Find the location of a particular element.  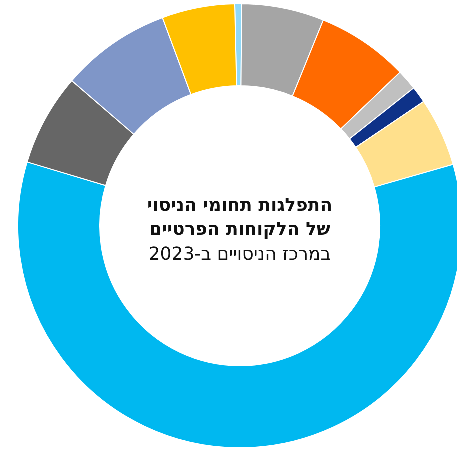

text: התפלגות תחומי הניסוי של הלקוחות הפרטיים is located at coordinates (240, 218).